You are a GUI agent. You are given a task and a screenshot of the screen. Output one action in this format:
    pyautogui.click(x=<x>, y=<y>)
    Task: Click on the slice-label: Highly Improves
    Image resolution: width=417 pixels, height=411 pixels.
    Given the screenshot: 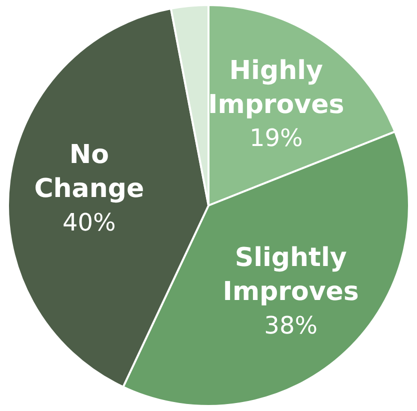 What is the action you would take?
    pyautogui.click(x=276, y=88)
    